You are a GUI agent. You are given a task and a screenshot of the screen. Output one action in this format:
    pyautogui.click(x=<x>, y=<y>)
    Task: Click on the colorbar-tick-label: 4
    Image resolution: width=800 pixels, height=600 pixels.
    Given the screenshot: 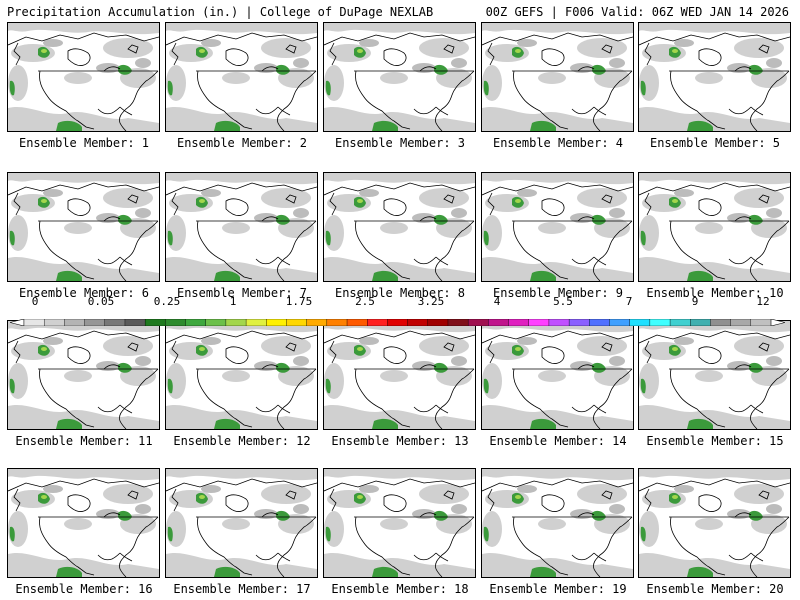 What is the action you would take?
    pyautogui.click(x=497, y=301)
    